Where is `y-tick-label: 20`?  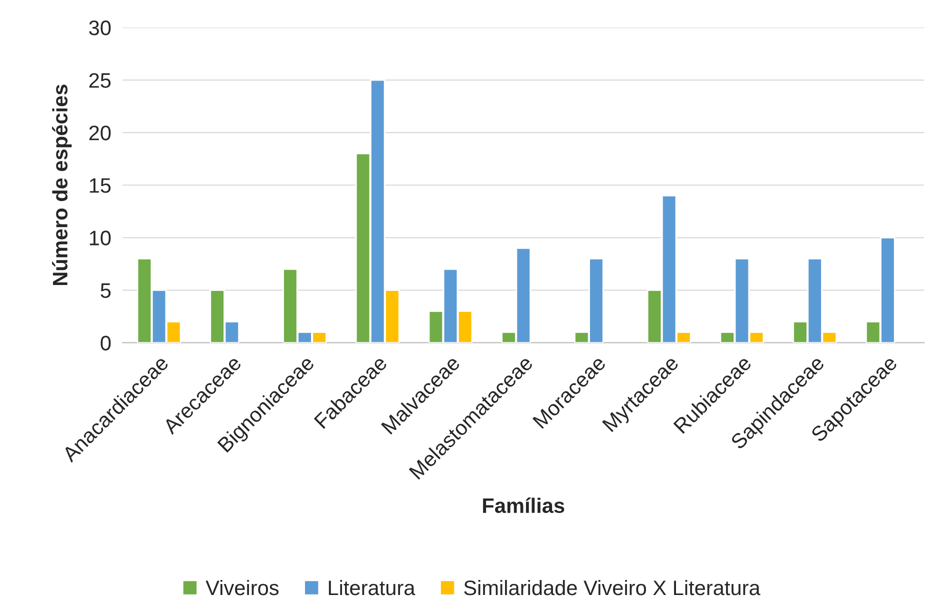
y-tick-label: 20 is located at coordinates (100, 133).